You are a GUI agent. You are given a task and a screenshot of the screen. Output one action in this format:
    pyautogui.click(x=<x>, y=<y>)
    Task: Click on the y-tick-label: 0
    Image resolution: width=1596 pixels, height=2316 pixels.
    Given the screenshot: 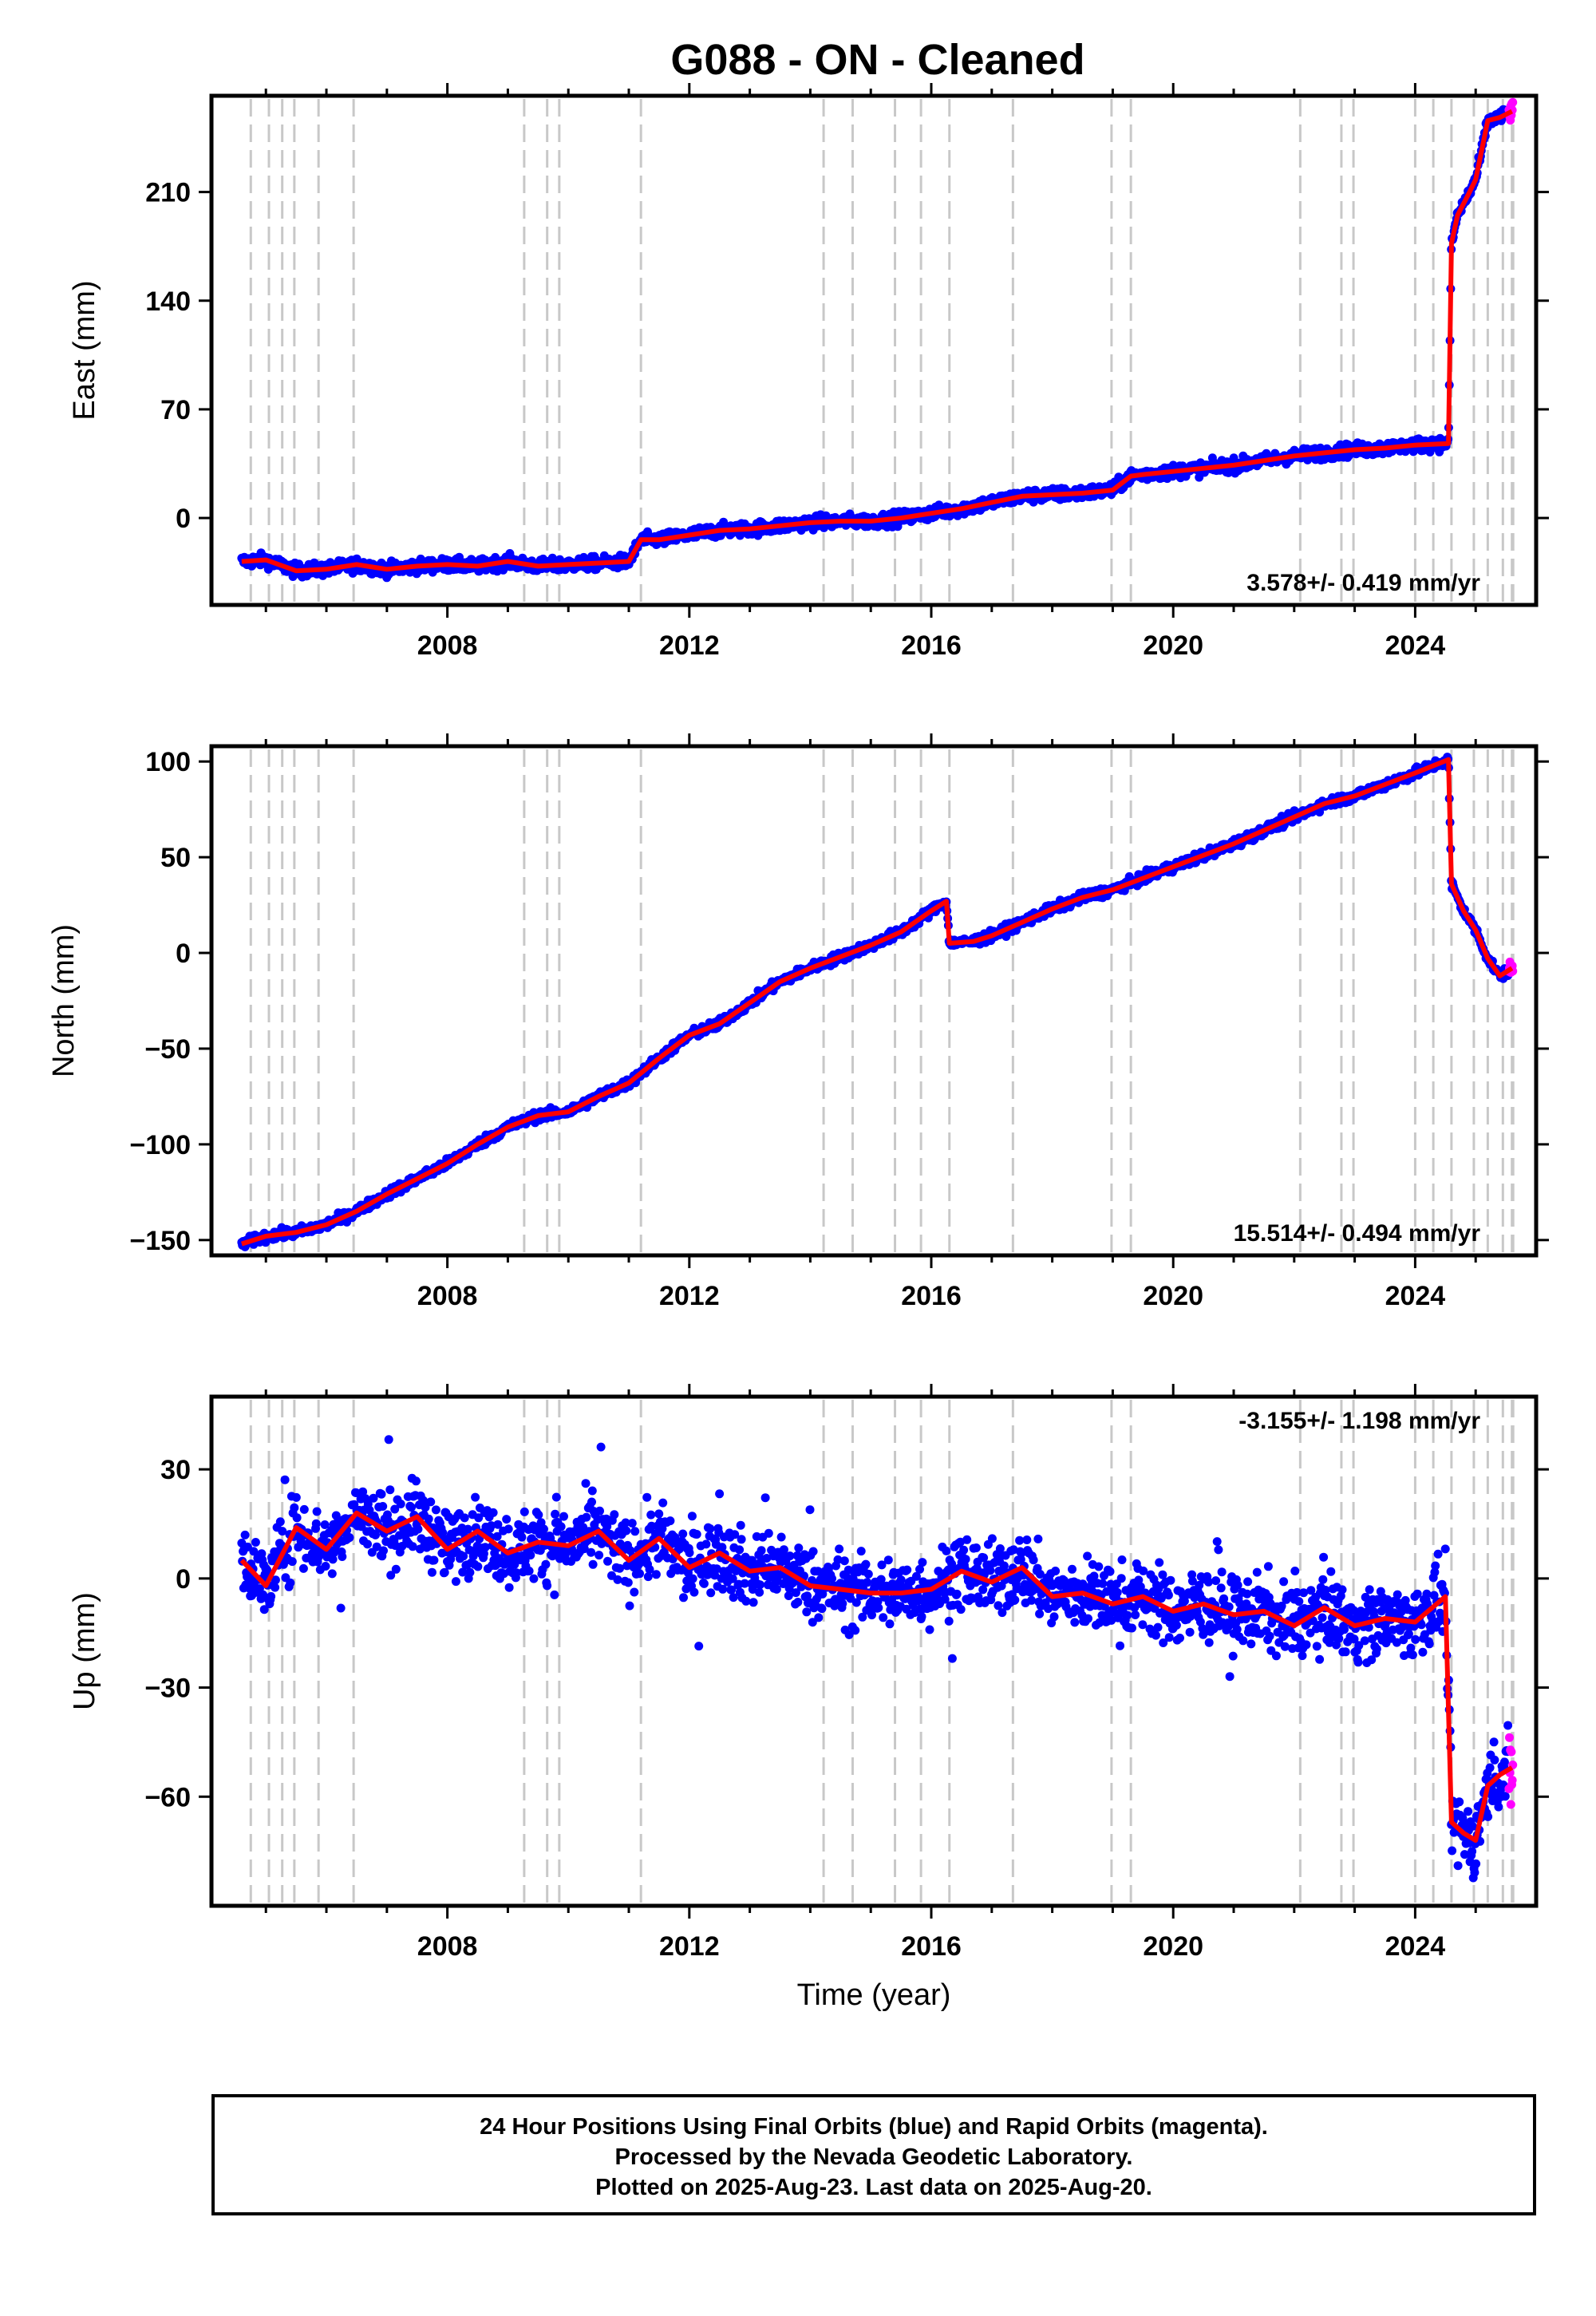 What is the action you would take?
    pyautogui.click(x=183, y=954)
    